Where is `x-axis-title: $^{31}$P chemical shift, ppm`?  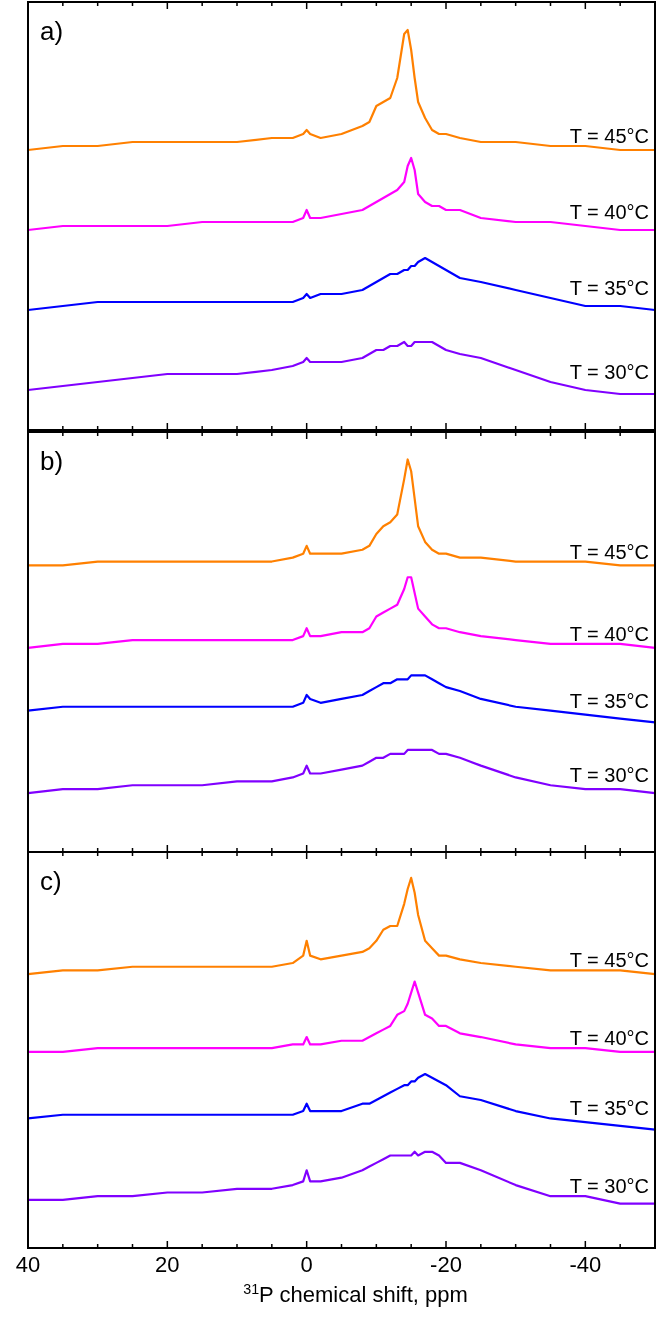 x-axis-title: $^{31}$P chemical shift, ppm is located at coordinates (355, 1294).